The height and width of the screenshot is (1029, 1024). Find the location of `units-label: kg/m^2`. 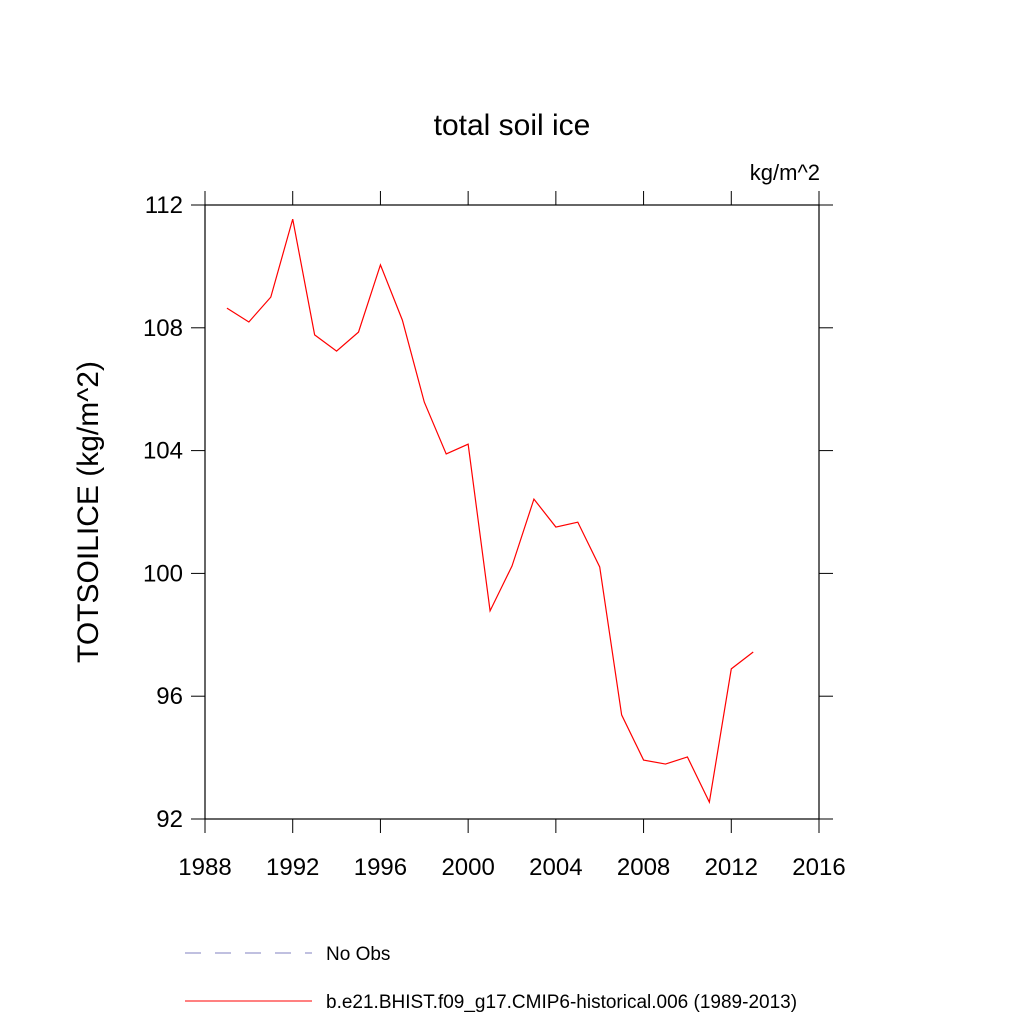

units-label: kg/m^2 is located at coordinates (785, 172).